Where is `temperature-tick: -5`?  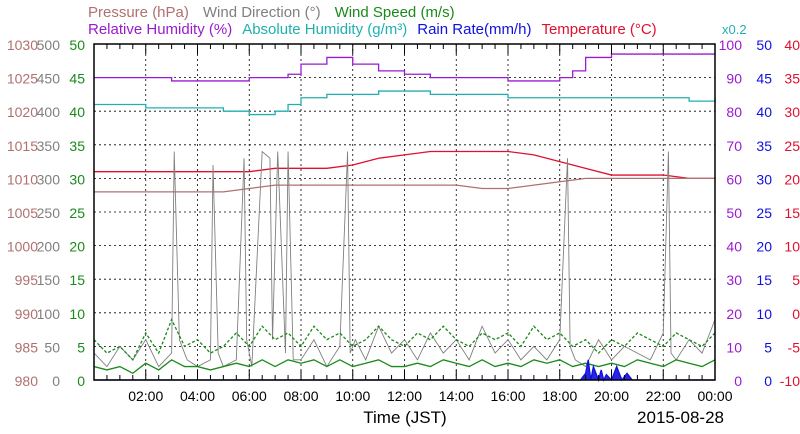 temperature-tick: -5 is located at coordinates (794, 347).